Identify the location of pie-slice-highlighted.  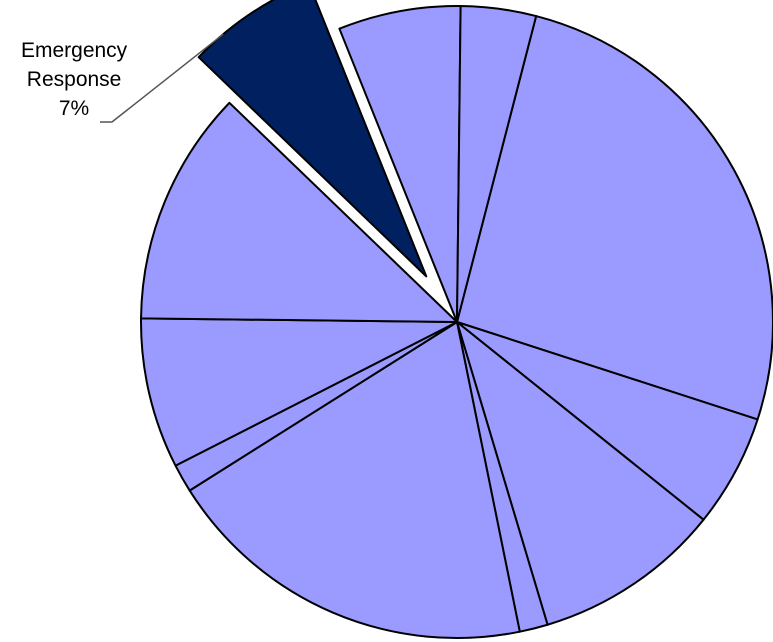
(312, 139).